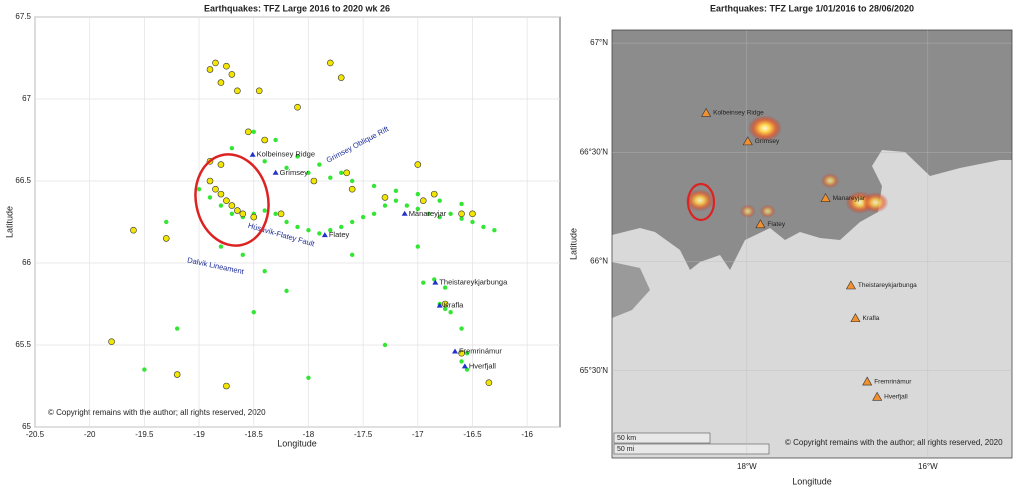 The height and width of the screenshot is (492, 1024). Describe the element at coordinates (472, 434) in the screenshot. I see `x-tick-label: -16.5` at that location.